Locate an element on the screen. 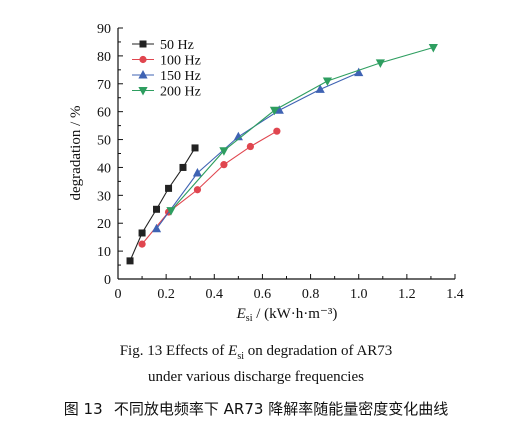 The height and width of the screenshot is (439, 512). y-tick-label: 0 is located at coordinates (107, 280).